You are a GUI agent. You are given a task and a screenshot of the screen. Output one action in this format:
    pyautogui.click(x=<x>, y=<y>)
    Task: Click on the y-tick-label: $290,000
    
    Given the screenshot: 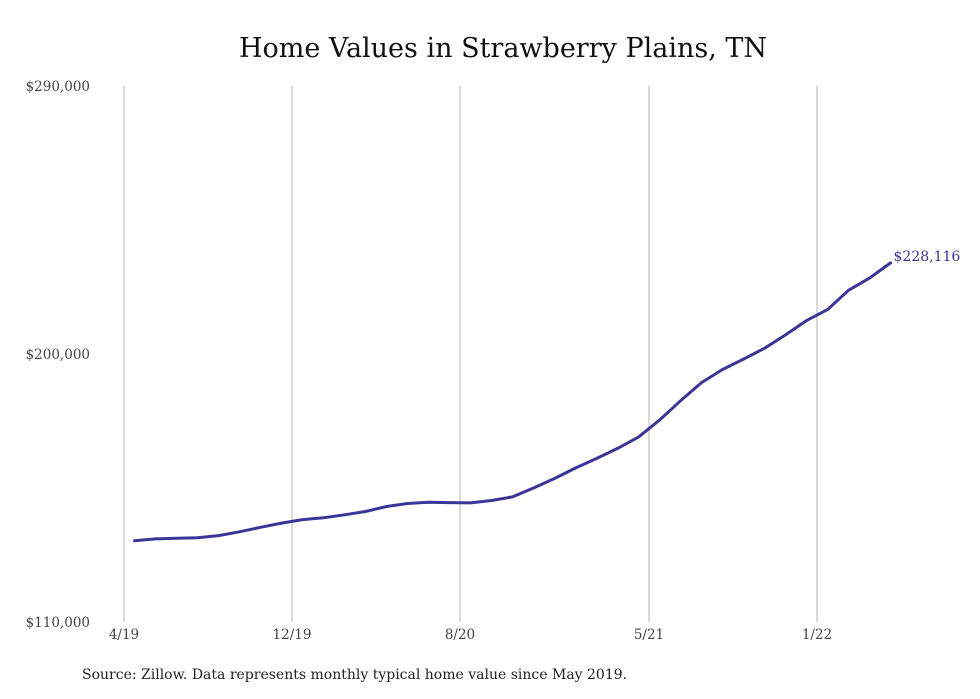 What is the action you would take?
    pyautogui.click(x=58, y=87)
    